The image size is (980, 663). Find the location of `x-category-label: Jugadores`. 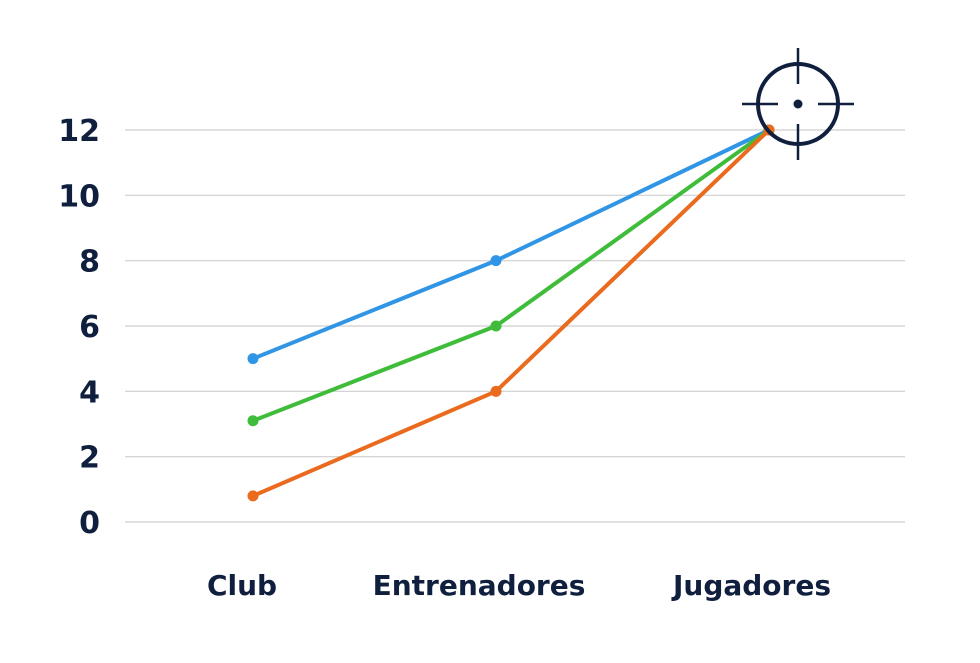

x-category-label: Jugadores is located at coordinates (751, 585).